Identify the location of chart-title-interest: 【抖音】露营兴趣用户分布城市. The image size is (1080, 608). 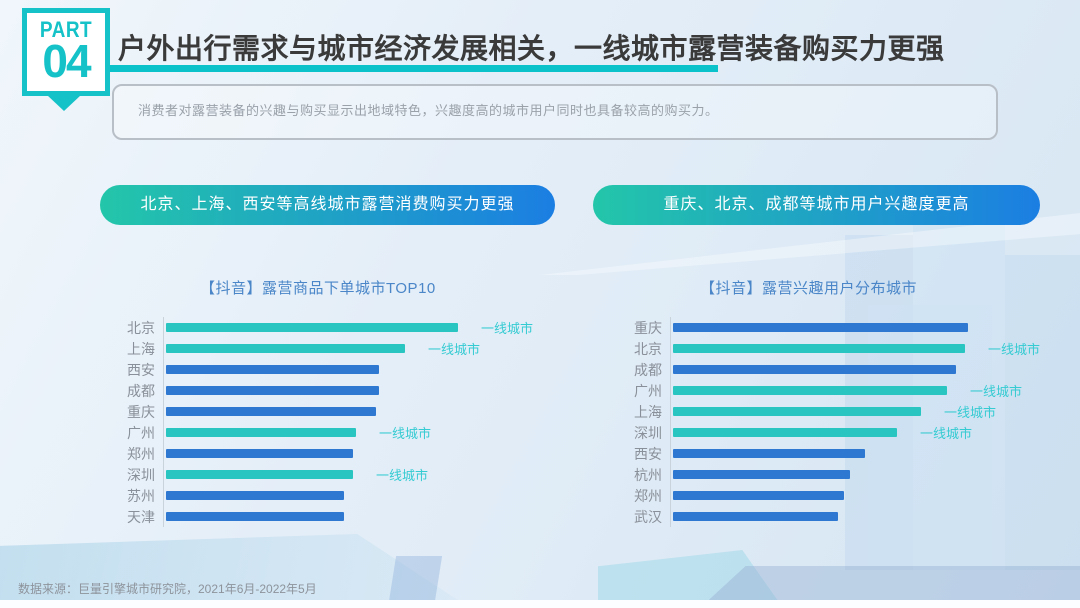
(809, 288).